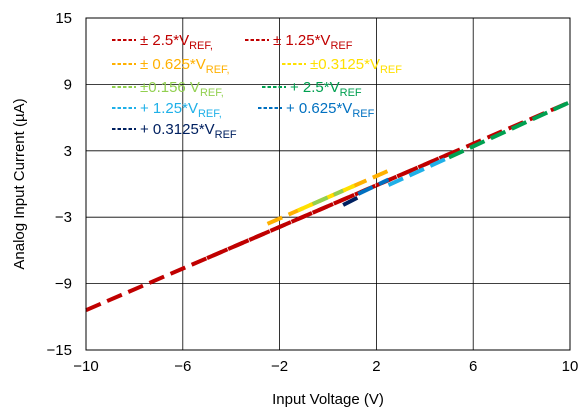  I want to click on x-tick-label: −6, so click(182, 366).